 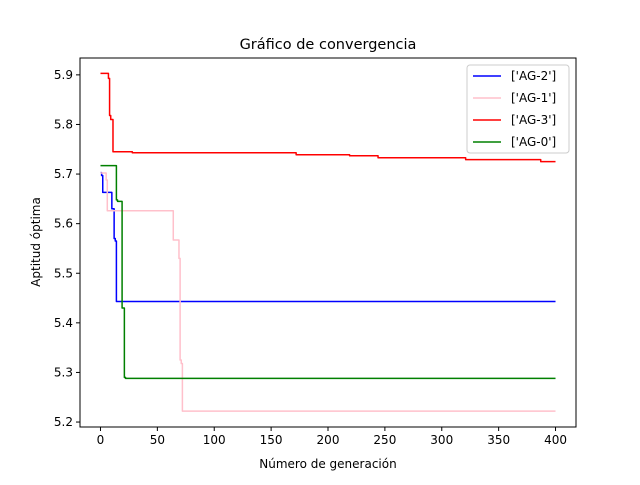 I want to click on legend-label: ['AG-0'], so click(x=533, y=142).